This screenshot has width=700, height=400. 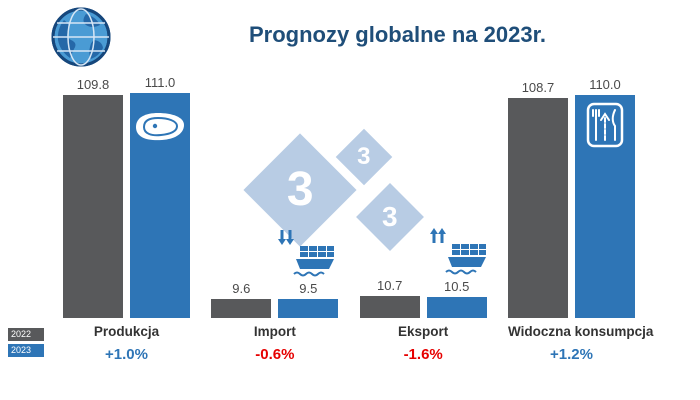 I want to click on bar-group-widoczna-konsumpcja: 108.7 110.0 Widoczna konsumpcja +1.2%, so click(x=580, y=220).